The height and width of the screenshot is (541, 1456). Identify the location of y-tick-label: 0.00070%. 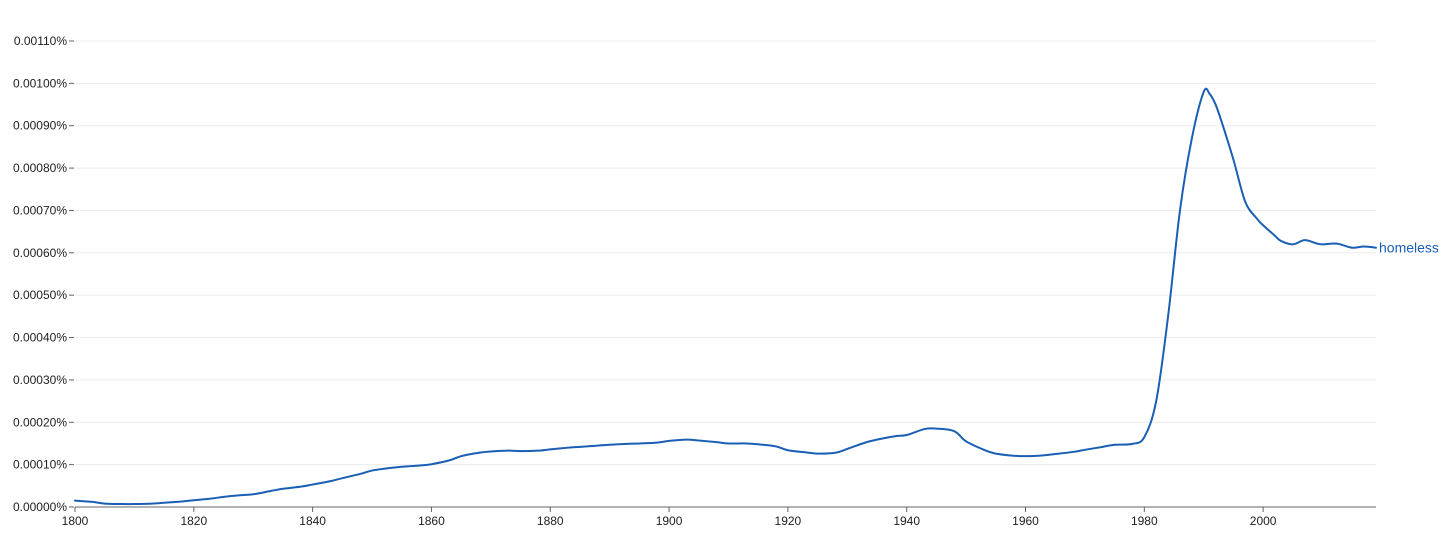
(40, 210).